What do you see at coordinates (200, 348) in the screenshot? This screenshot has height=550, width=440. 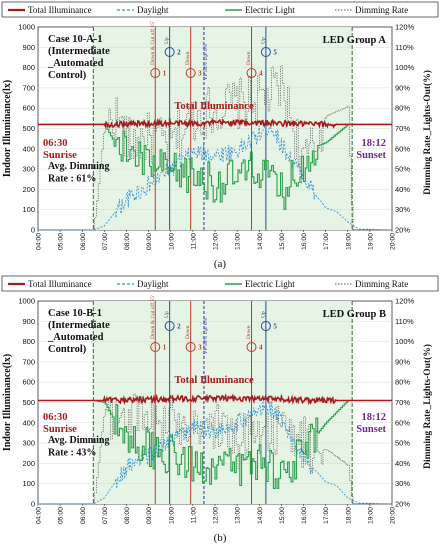 I see `marker-id-3: 3` at bounding box center [200, 348].